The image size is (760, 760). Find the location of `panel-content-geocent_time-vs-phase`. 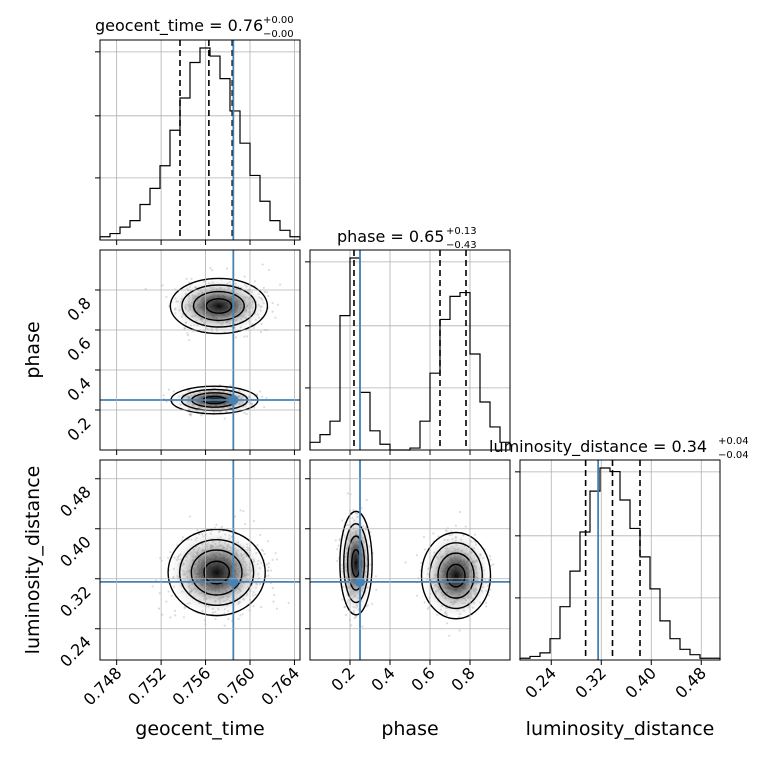

panel-content-geocent_time-vs-phase is located at coordinates (213, 341).